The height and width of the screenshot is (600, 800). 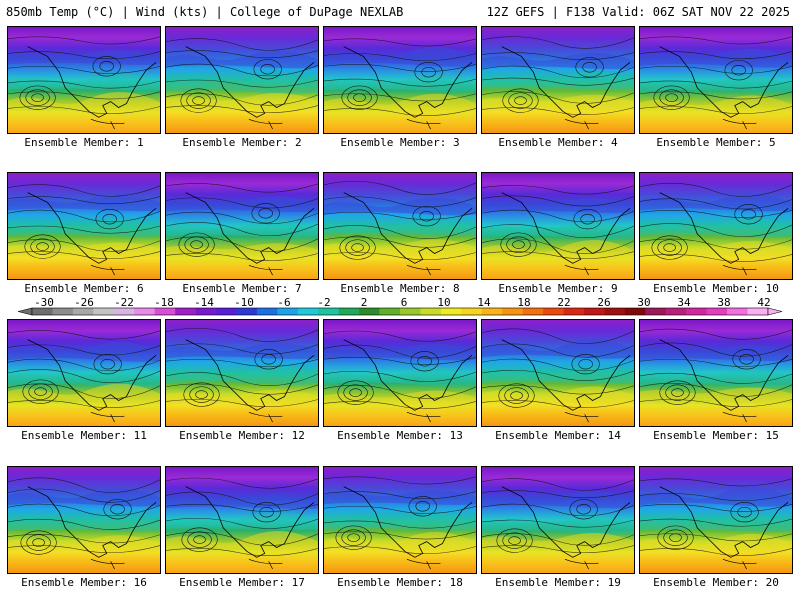 I want to click on ensemble-member-label: Ensemble Member: 18, so click(x=400, y=582).